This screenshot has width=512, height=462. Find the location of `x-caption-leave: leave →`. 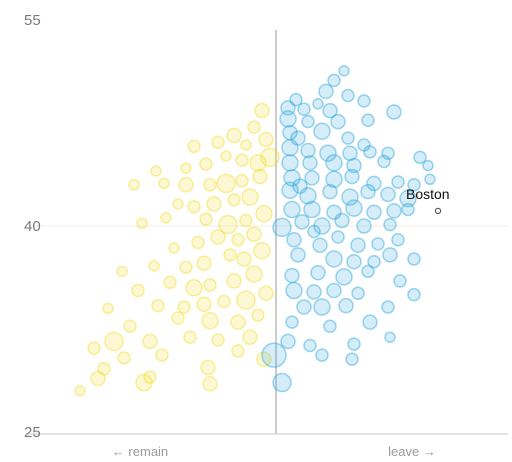

x-caption-leave: leave → is located at coordinates (412, 451).